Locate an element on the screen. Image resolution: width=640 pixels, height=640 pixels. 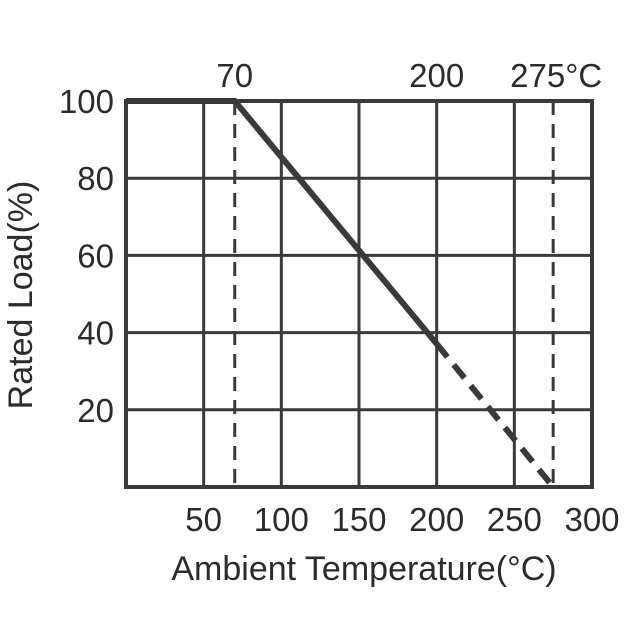
y-axis-title: Rated Load(%) is located at coordinates (21, 295).